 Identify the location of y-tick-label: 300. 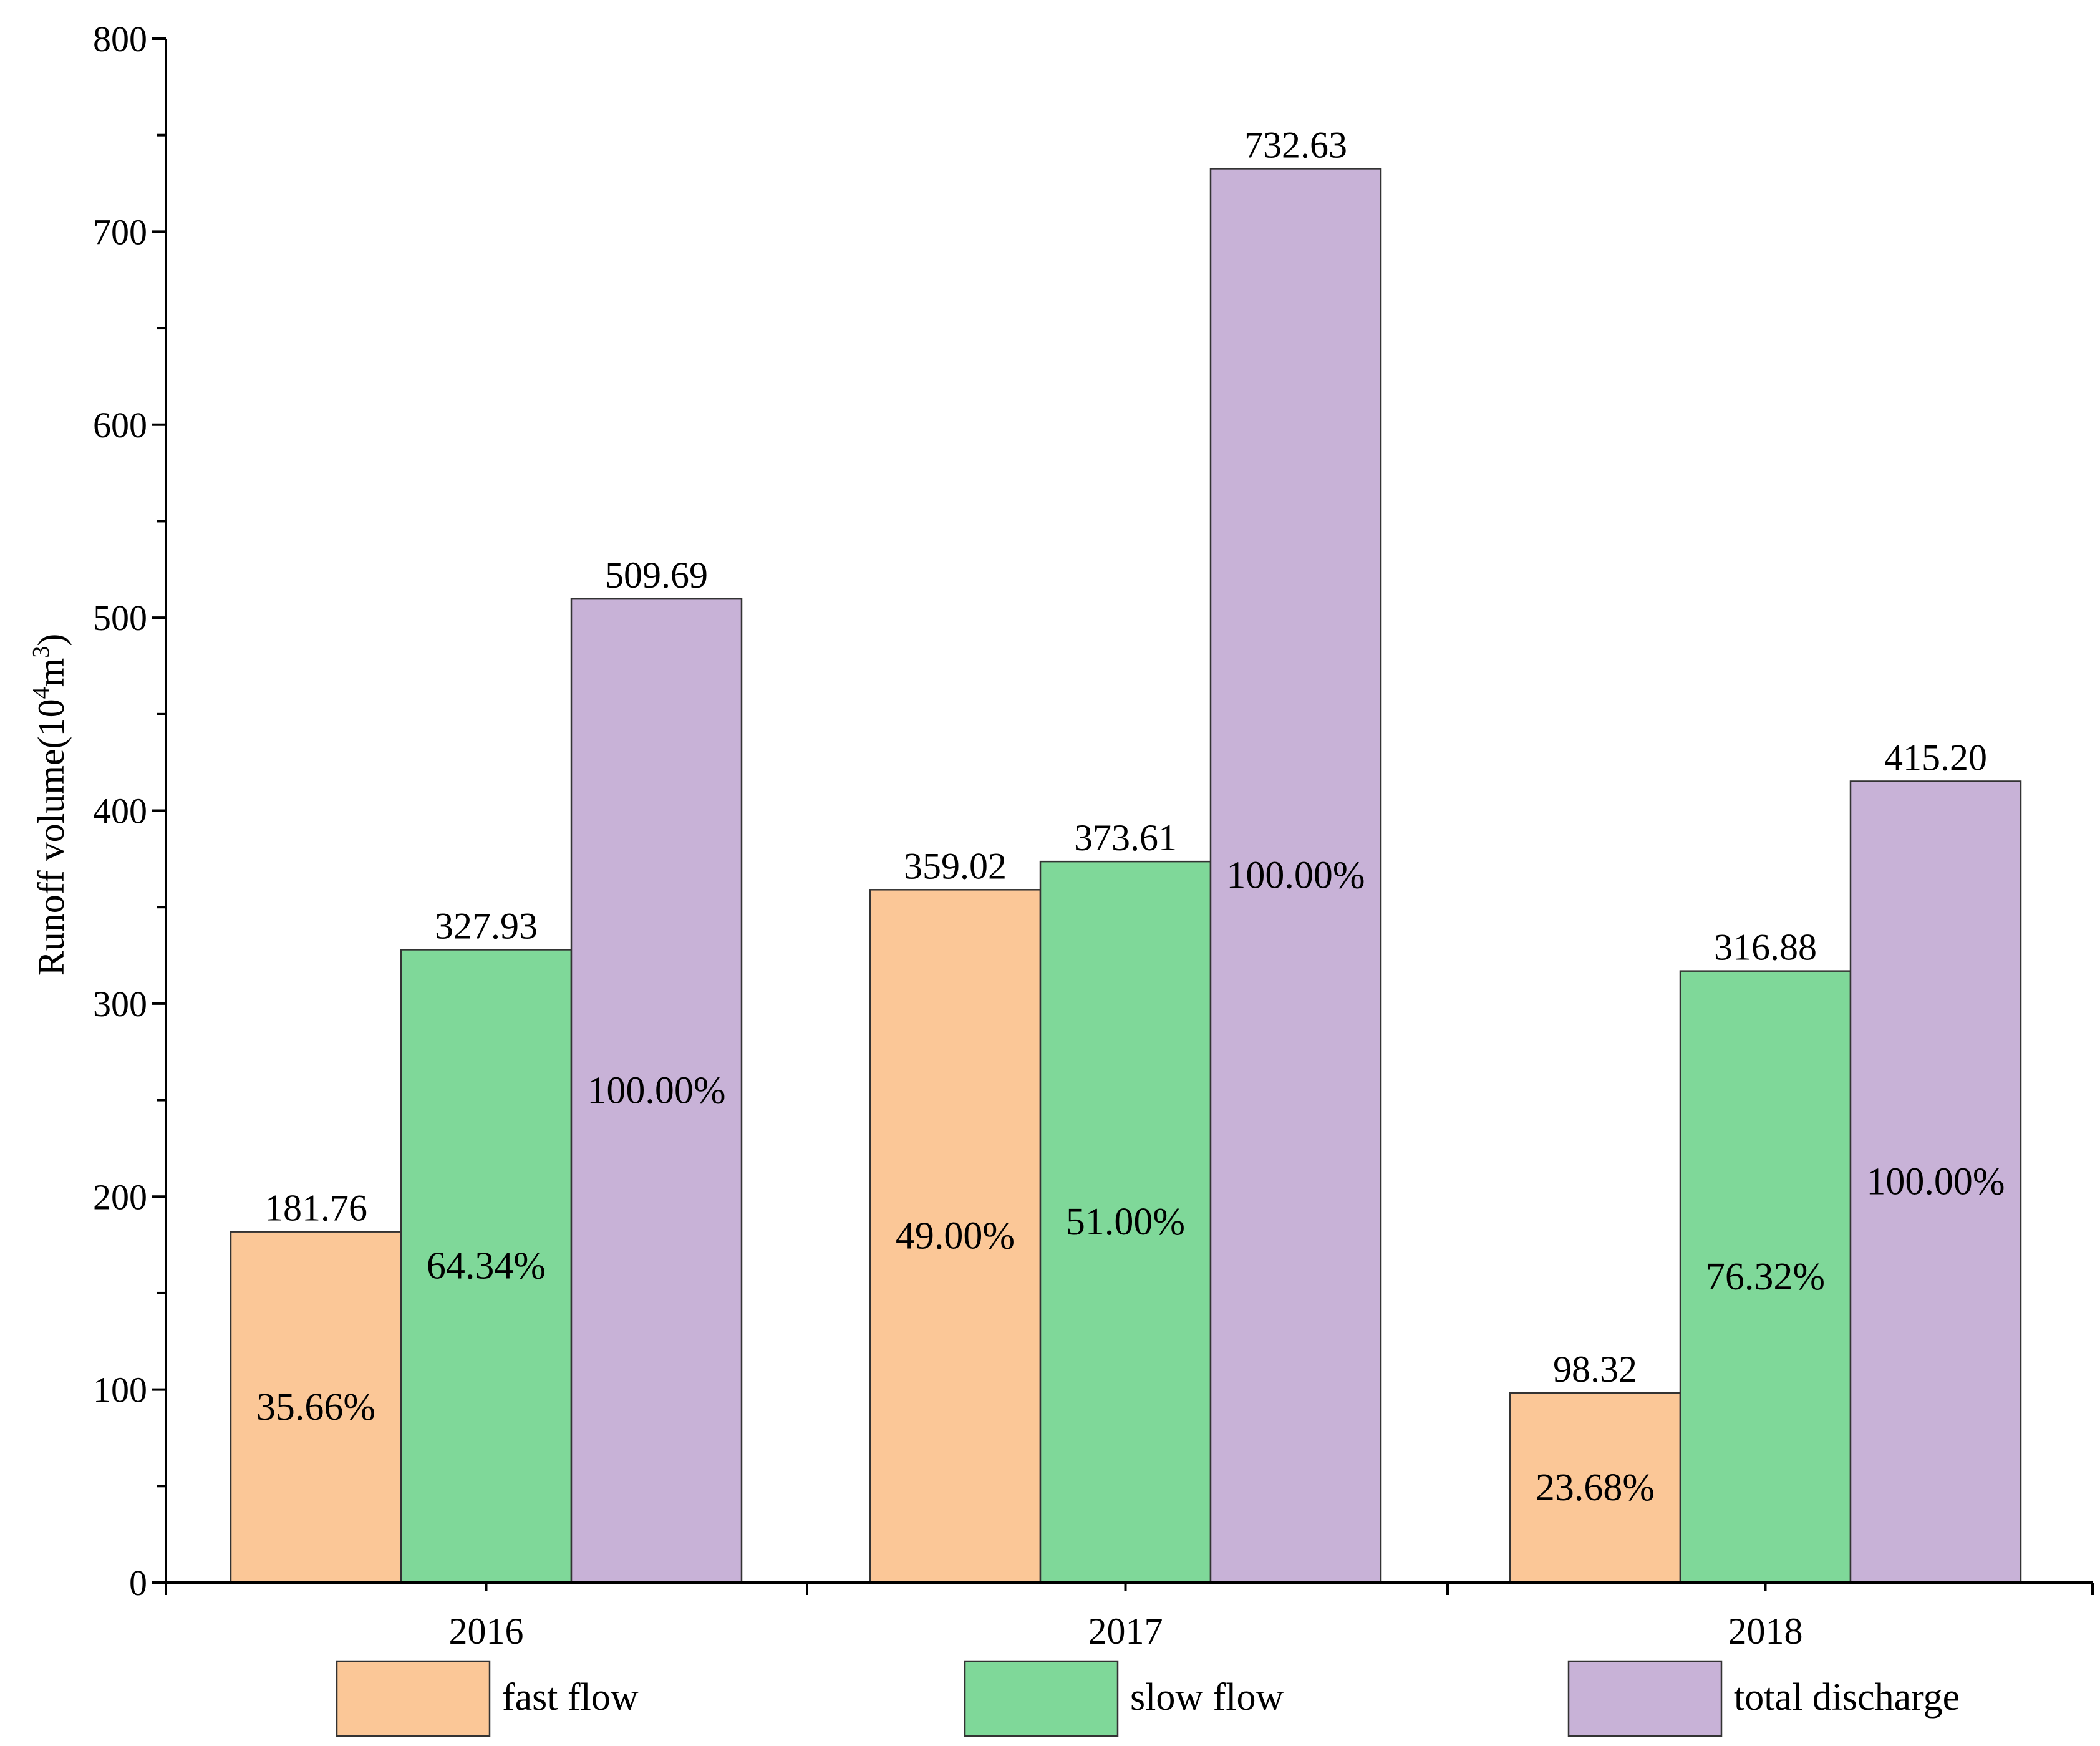
(120, 1004).